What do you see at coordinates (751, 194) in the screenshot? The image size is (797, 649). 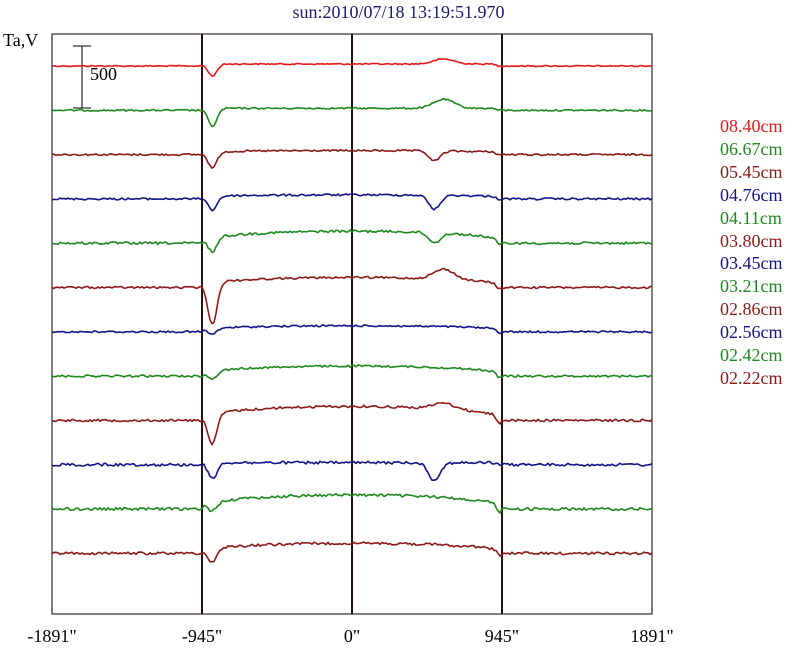 I see `legend-entry-3: 04.76cm` at bounding box center [751, 194].